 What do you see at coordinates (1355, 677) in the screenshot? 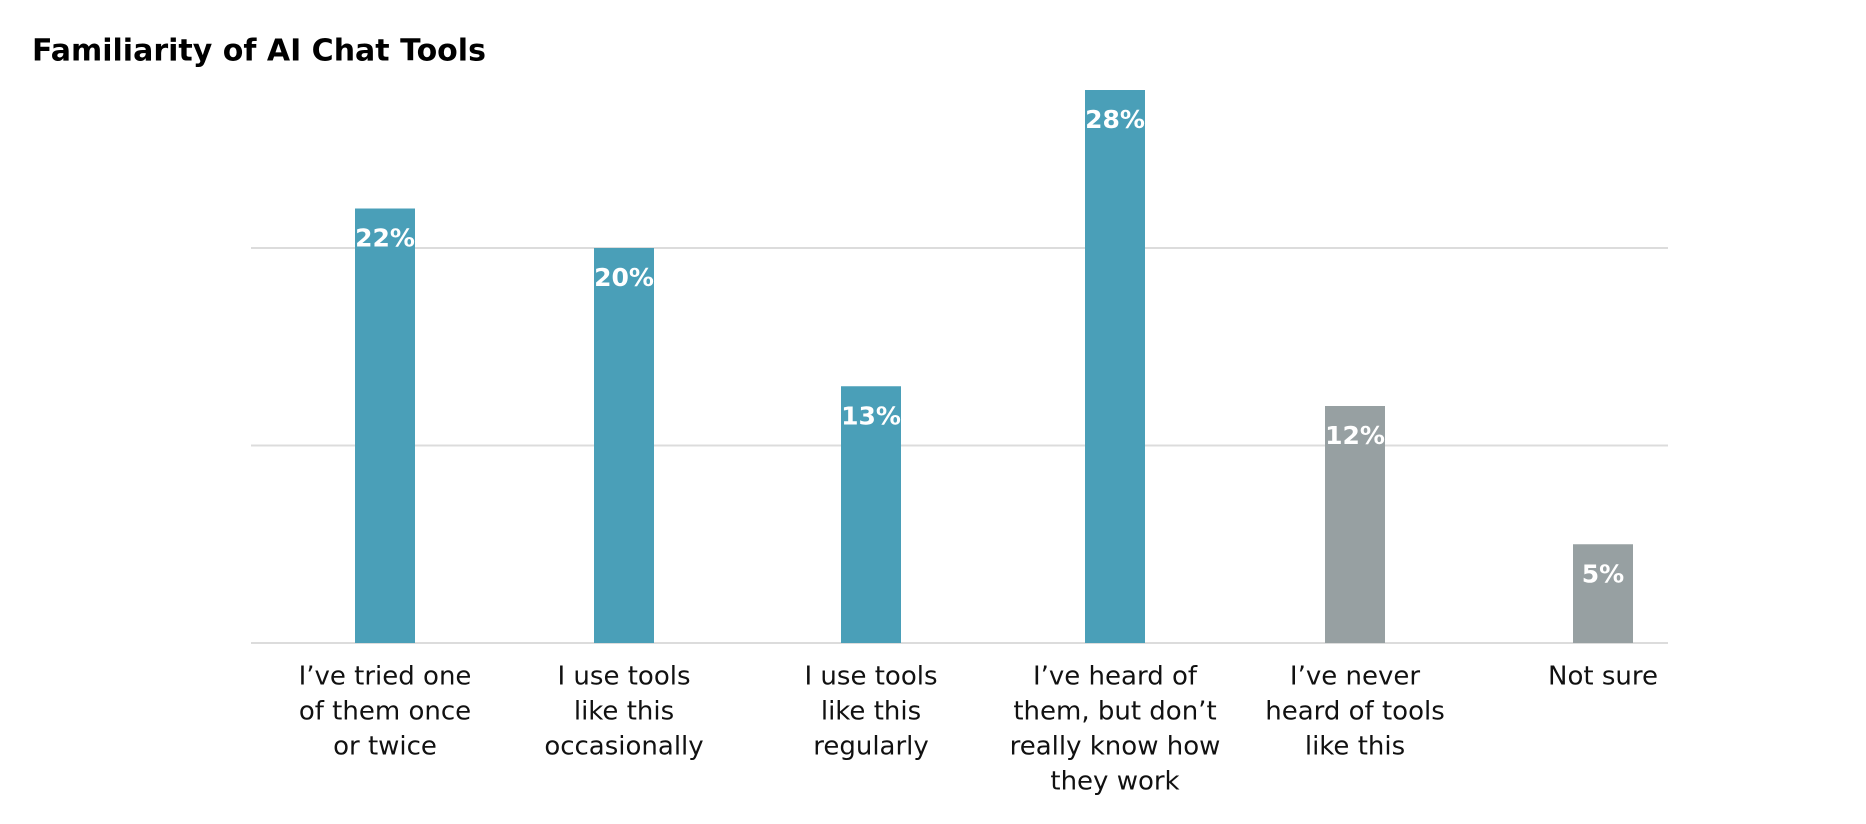
I see `x-tick-label: I’ve never` at bounding box center [1355, 677].